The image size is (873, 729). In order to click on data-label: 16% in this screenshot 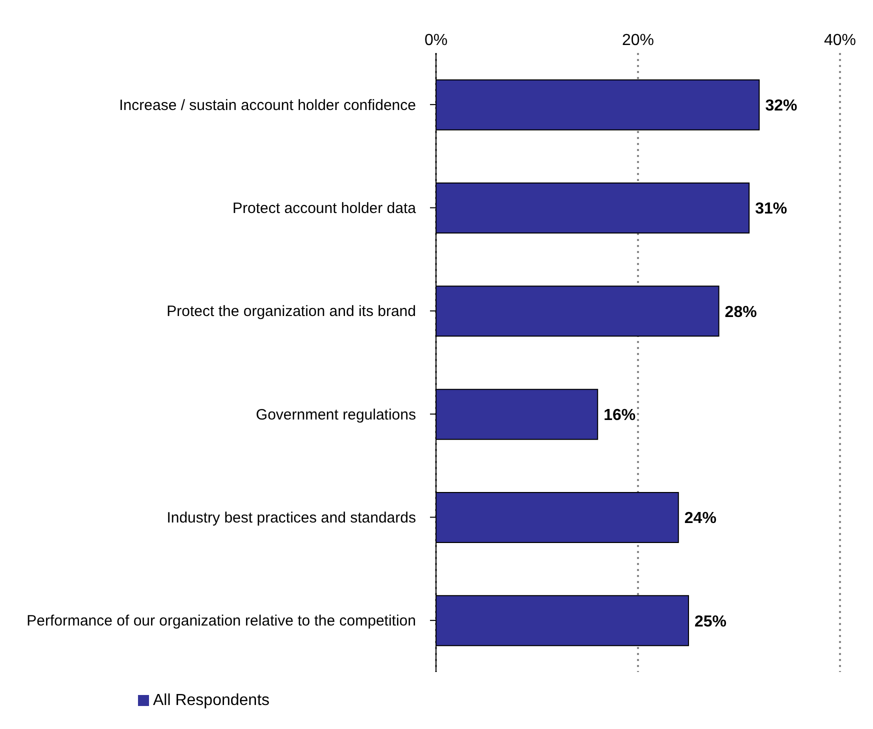, I will do `click(620, 415)`.